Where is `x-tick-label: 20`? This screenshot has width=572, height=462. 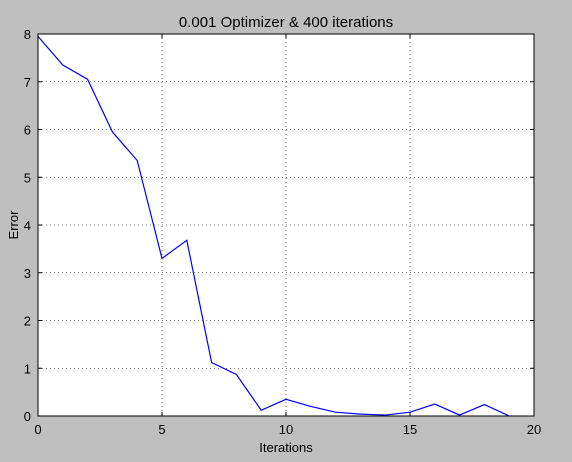 x-tick-label: 20 is located at coordinates (534, 429).